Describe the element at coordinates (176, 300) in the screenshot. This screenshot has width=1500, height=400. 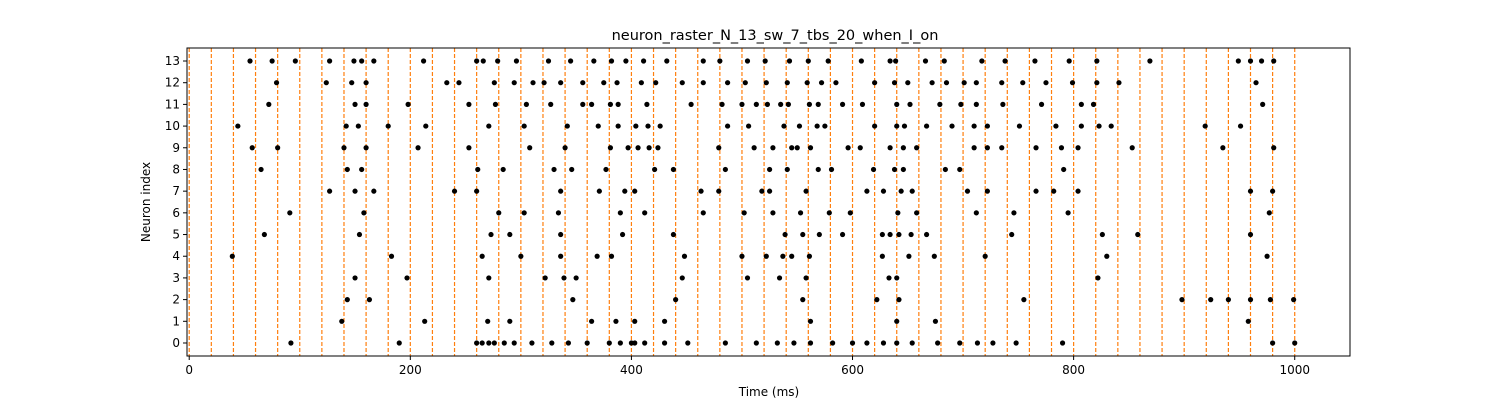
I see `y-tick-label: 2` at that location.